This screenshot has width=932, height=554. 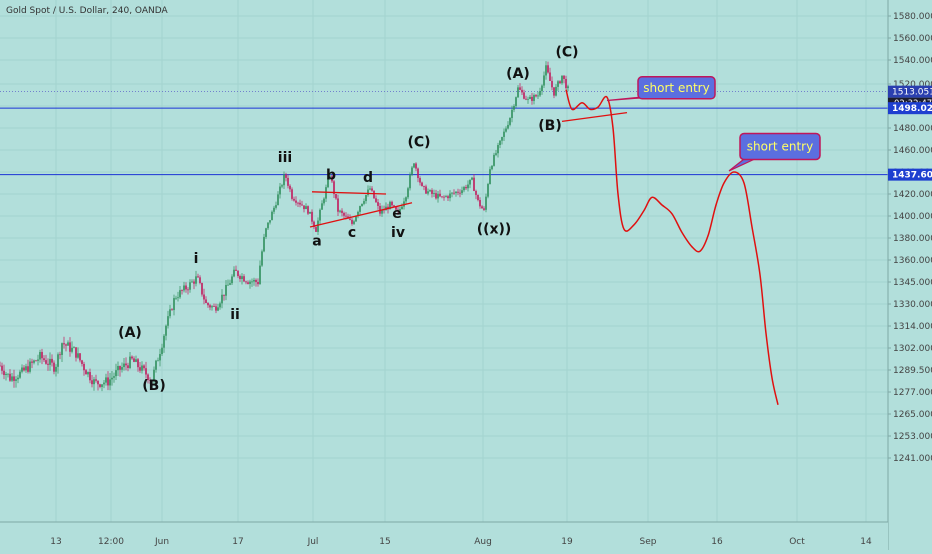 I want to click on projection-line, so click(x=672, y=247).